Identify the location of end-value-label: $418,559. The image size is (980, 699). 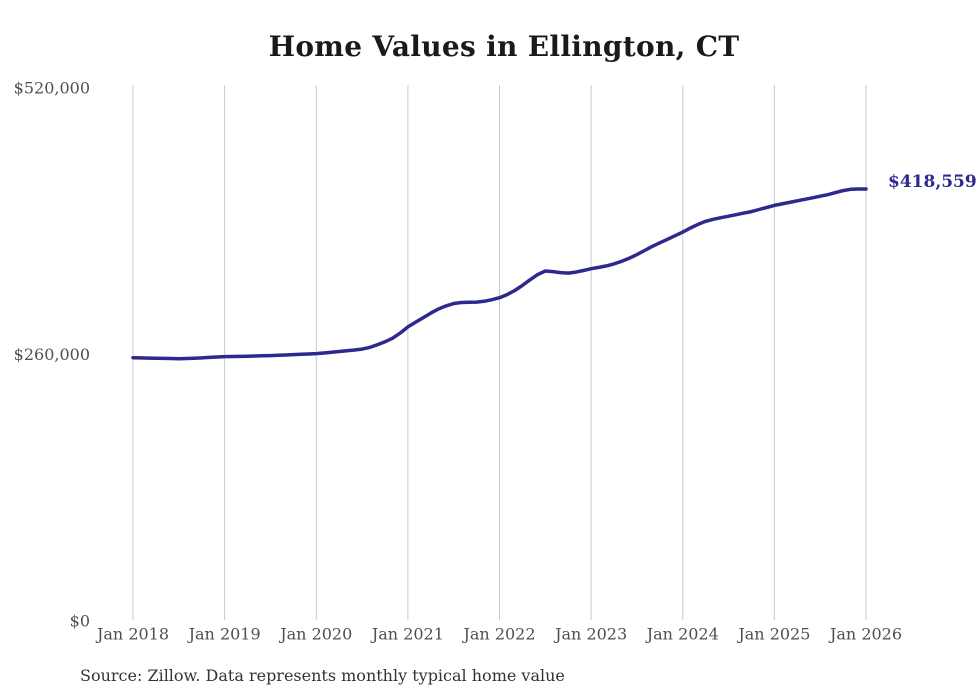
(932, 181).